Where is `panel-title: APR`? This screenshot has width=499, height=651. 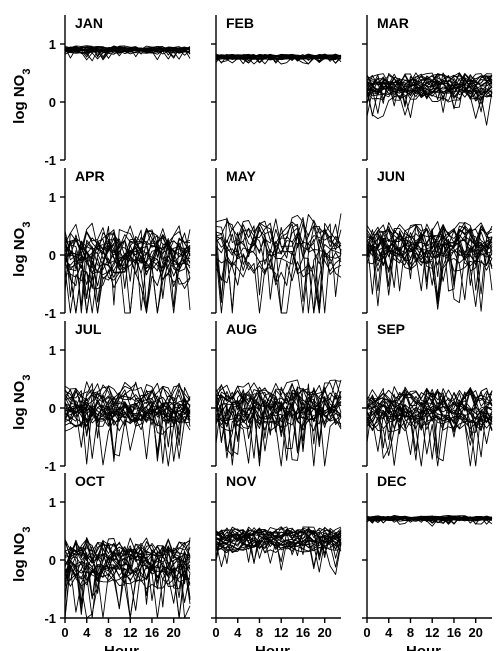
panel-title: APR is located at coordinates (90, 176).